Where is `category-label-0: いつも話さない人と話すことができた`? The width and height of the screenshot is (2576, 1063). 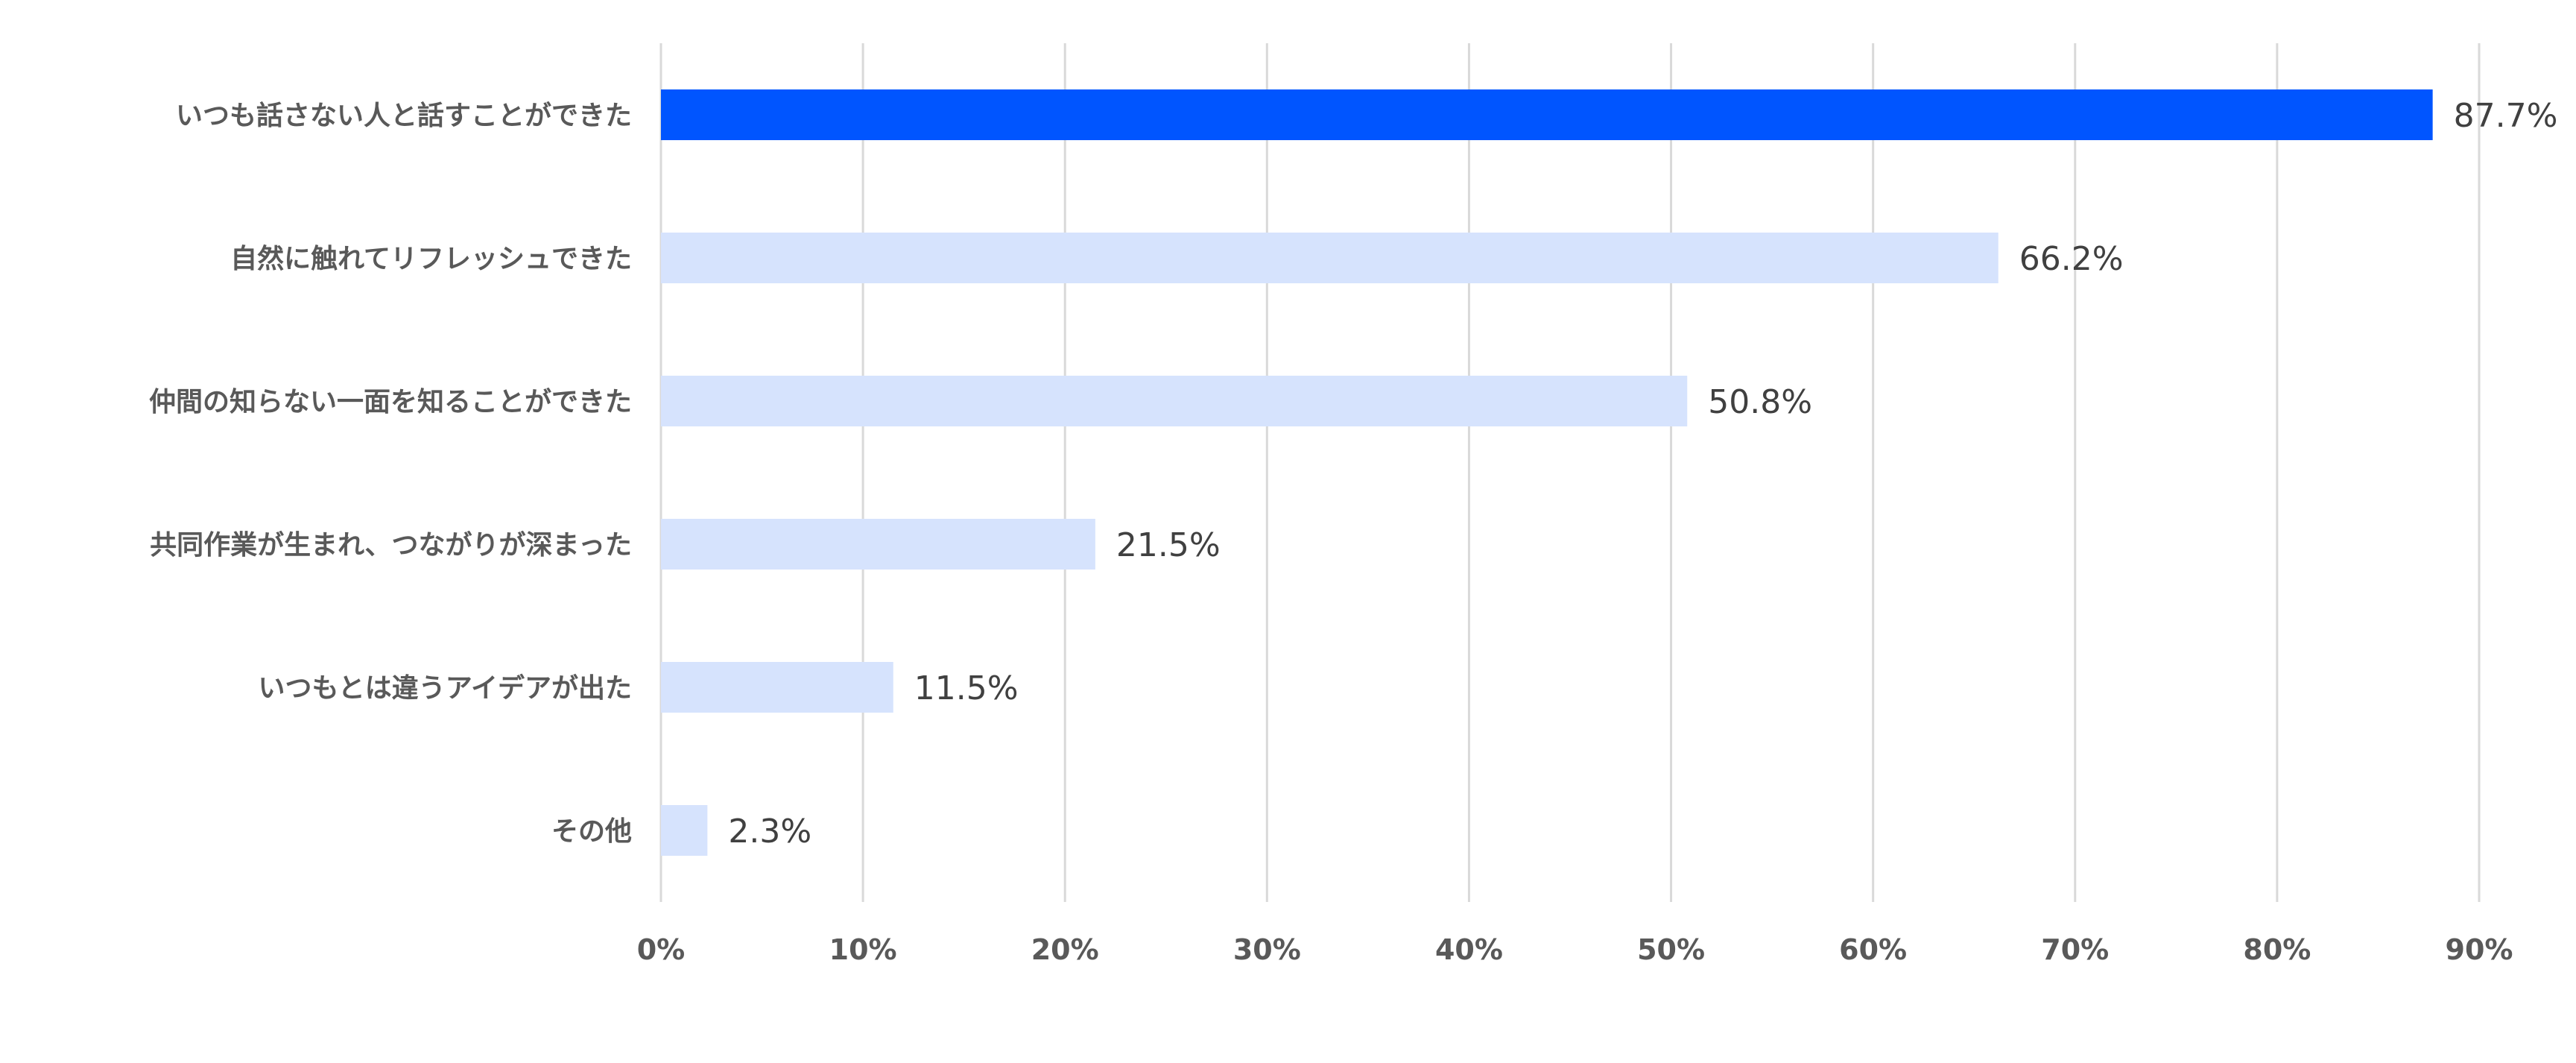
category-label-0: いつも話さない人と話すことができた is located at coordinates (404, 116).